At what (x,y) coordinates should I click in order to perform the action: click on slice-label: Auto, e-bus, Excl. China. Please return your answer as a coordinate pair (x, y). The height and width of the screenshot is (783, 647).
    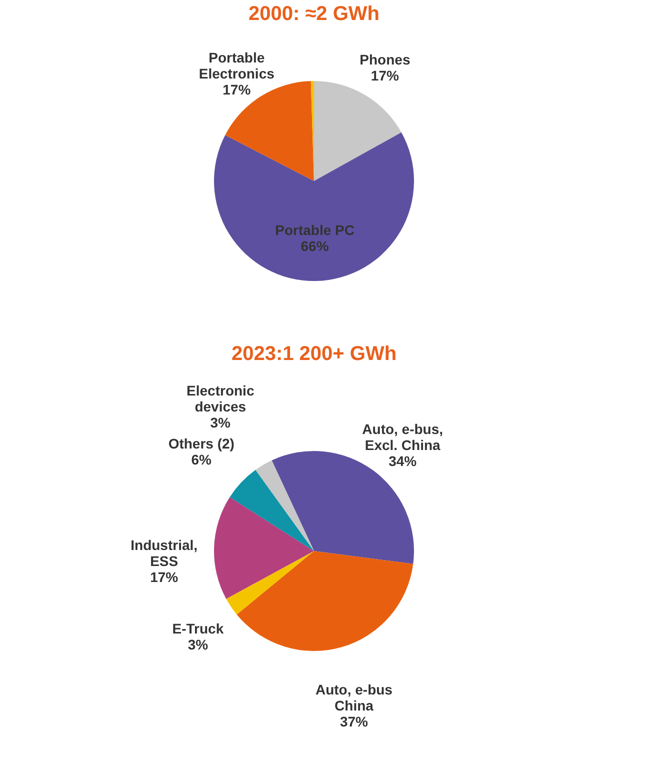
    Looking at the image, I should click on (403, 436).